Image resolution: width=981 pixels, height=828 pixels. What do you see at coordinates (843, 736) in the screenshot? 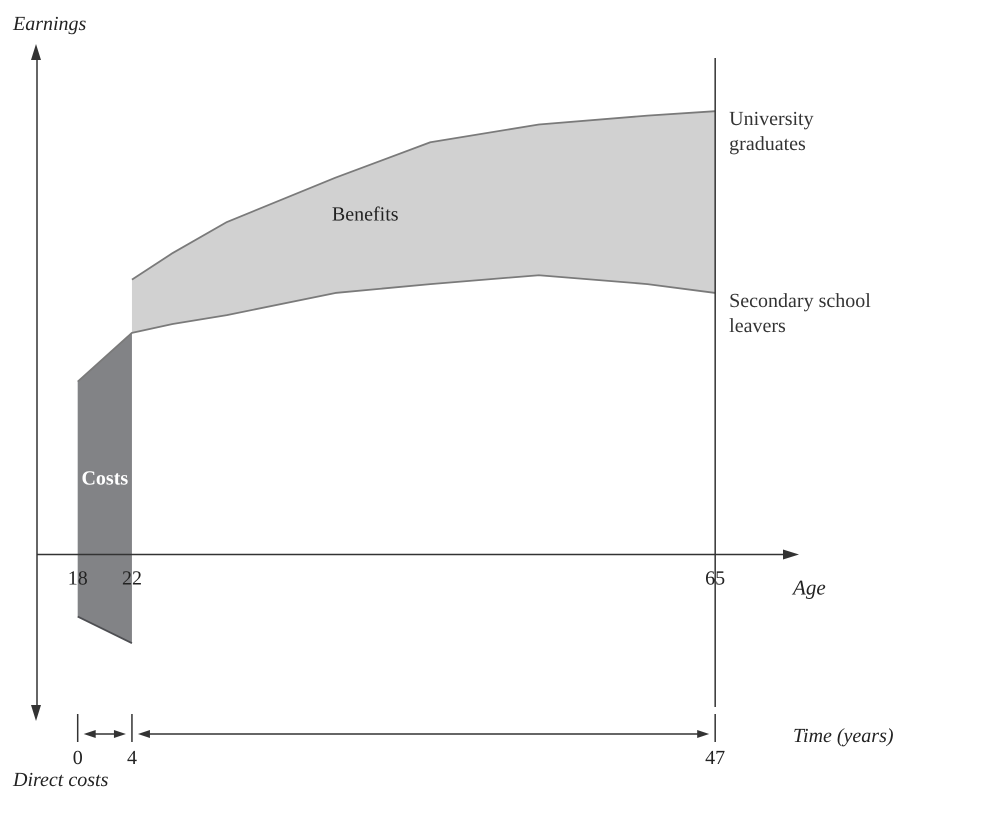
I see `x2-axis-title: Time (years)` at bounding box center [843, 736].